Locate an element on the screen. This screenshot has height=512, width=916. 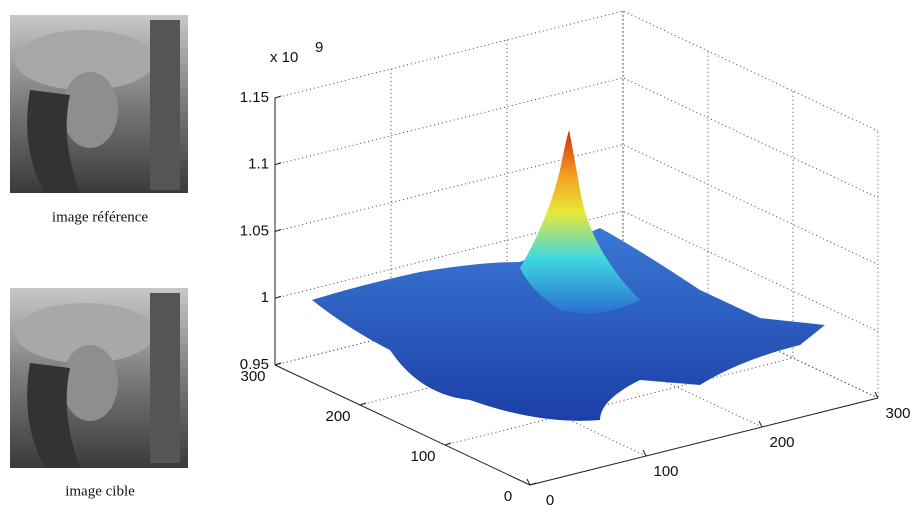
z-exponent-base: x 10 is located at coordinates (284, 57).